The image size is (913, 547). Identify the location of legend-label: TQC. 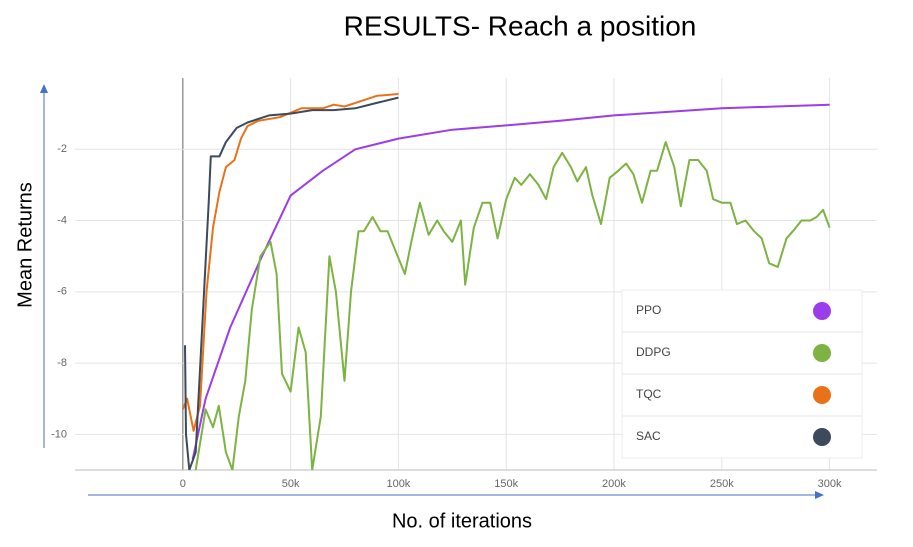
(649, 394).